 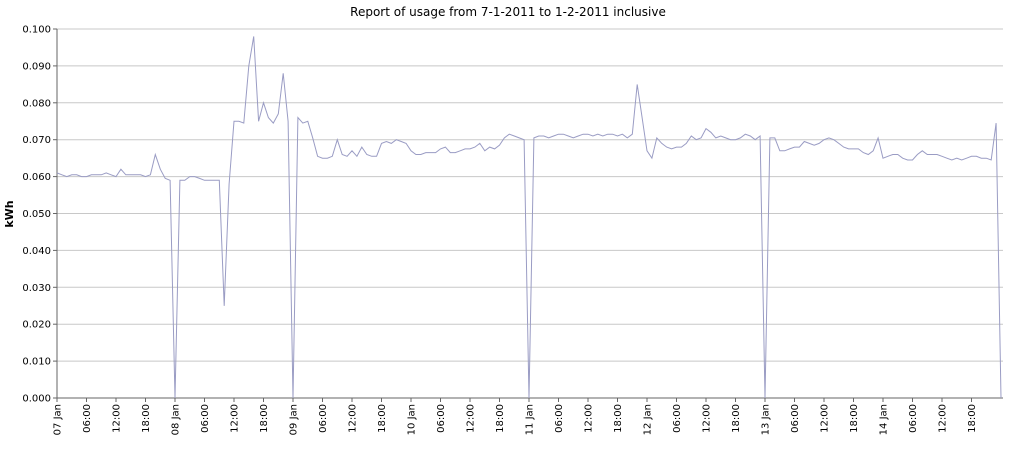 I want to click on y-tick-label: 0.000, so click(x=36, y=399).